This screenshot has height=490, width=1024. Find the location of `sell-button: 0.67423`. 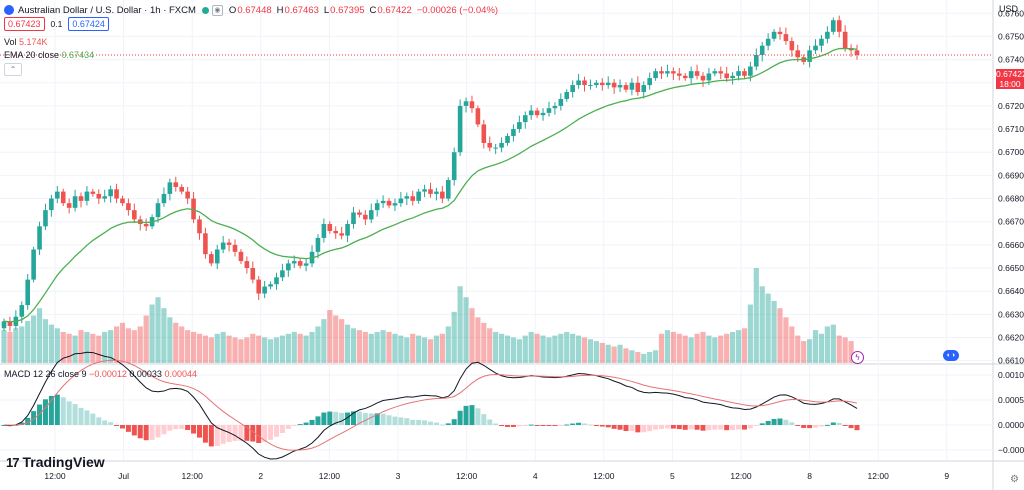

sell-button: 0.67423 is located at coordinates (24, 24).